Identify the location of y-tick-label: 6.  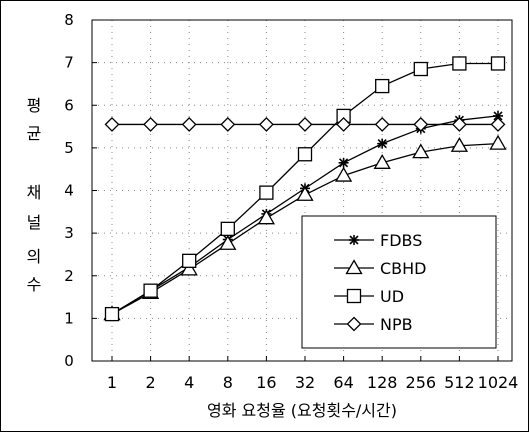
(69, 105).